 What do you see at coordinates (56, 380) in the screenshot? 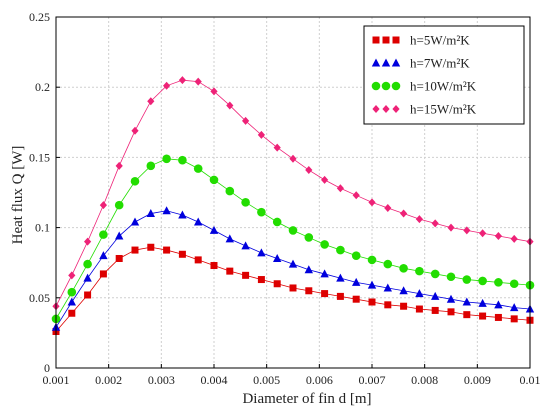
I see `x-tick-label: 0.001` at bounding box center [56, 380].